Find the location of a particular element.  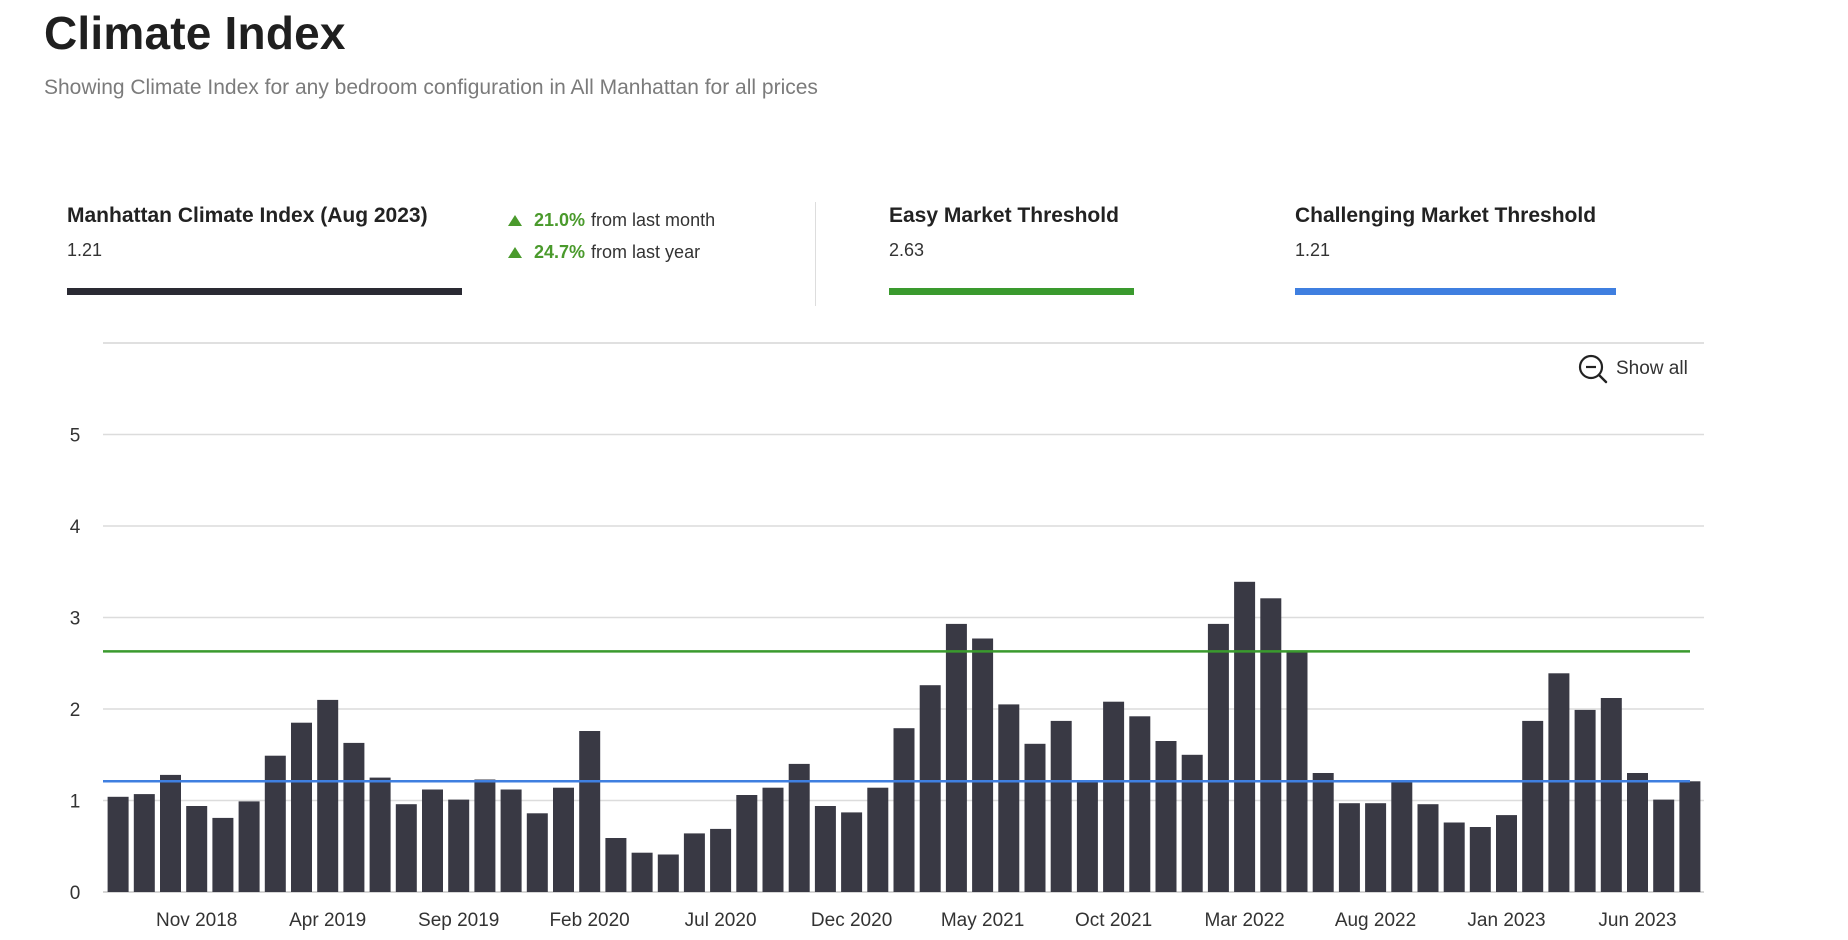

change-year-pct: 24.7% is located at coordinates (560, 251).